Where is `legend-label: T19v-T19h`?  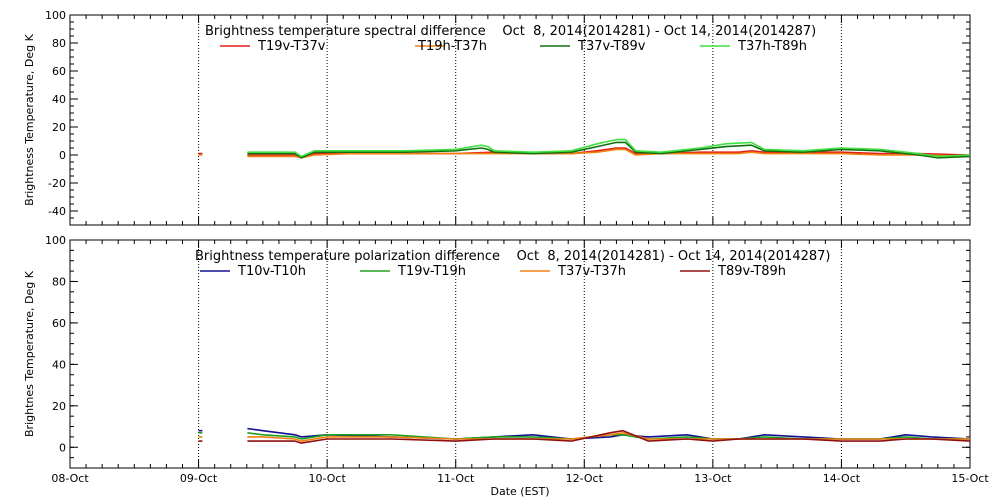 legend-label: T19v-T19h is located at coordinates (431, 271).